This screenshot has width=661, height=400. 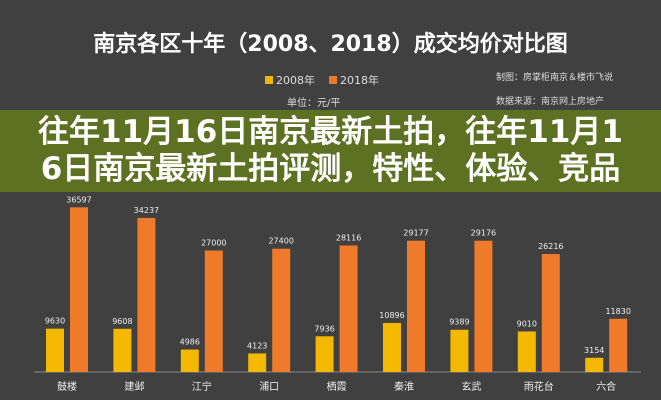 What do you see at coordinates (606, 386) in the screenshot?
I see `x-tick-label: 六合` at bounding box center [606, 386].